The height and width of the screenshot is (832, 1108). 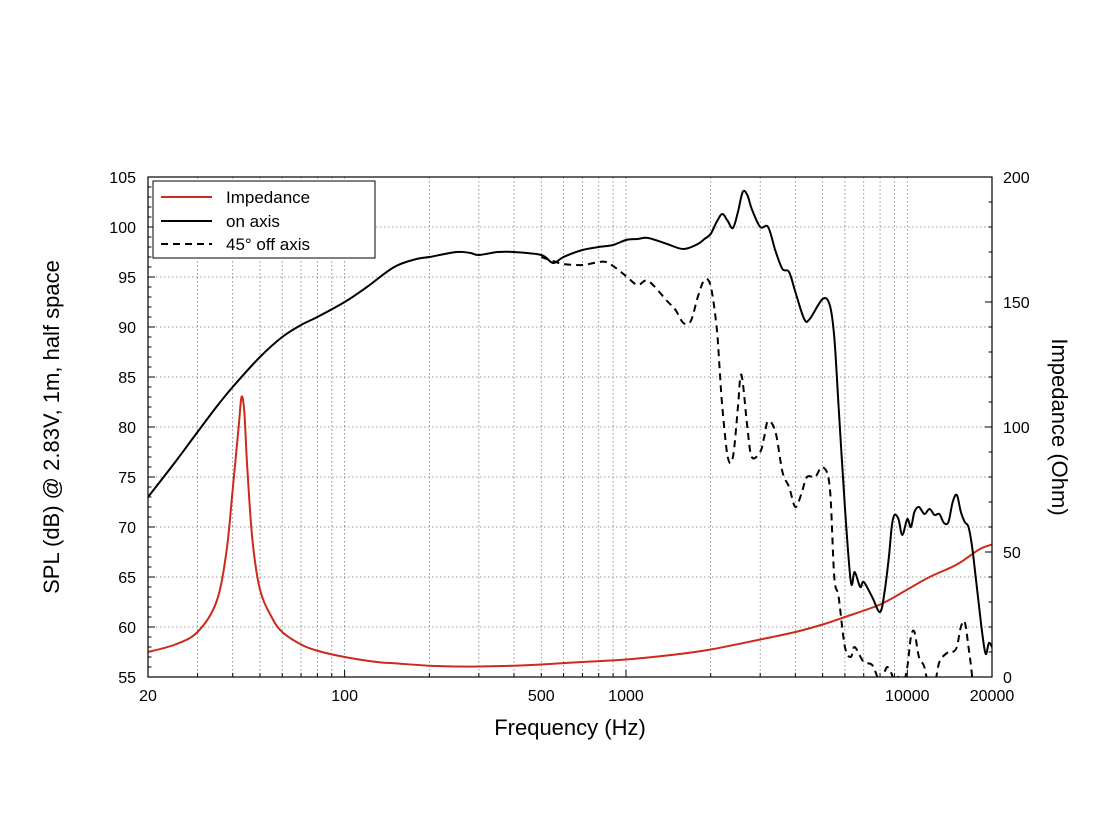 I want to click on y2-tick-label: 150, so click(x=1016, y=303).